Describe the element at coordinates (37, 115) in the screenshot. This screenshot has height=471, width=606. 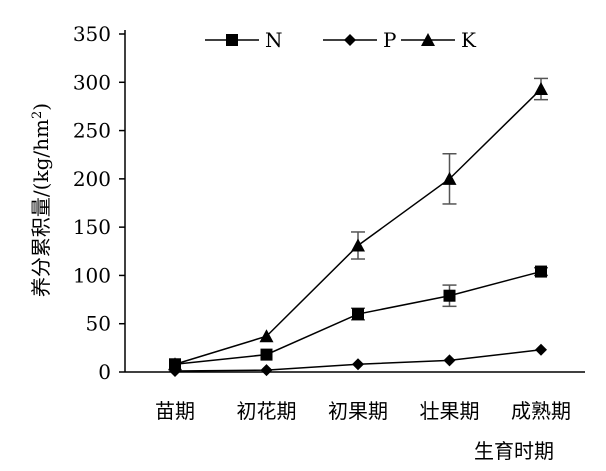
I see `y-axis-title-sup: 2` at that location.